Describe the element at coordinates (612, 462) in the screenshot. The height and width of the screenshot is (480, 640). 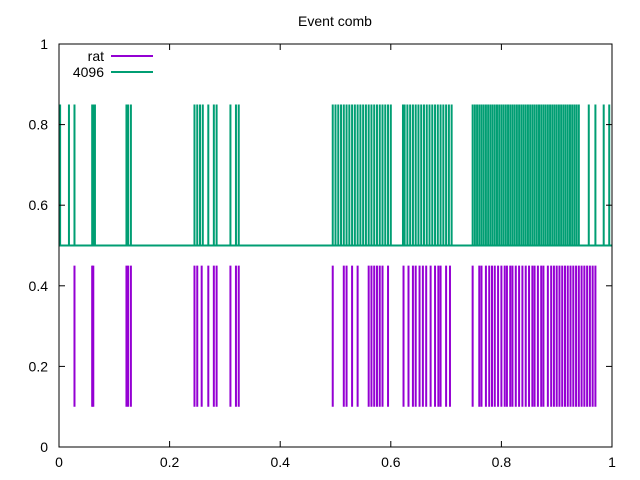
I see `x-tick-label: 1` at that location.